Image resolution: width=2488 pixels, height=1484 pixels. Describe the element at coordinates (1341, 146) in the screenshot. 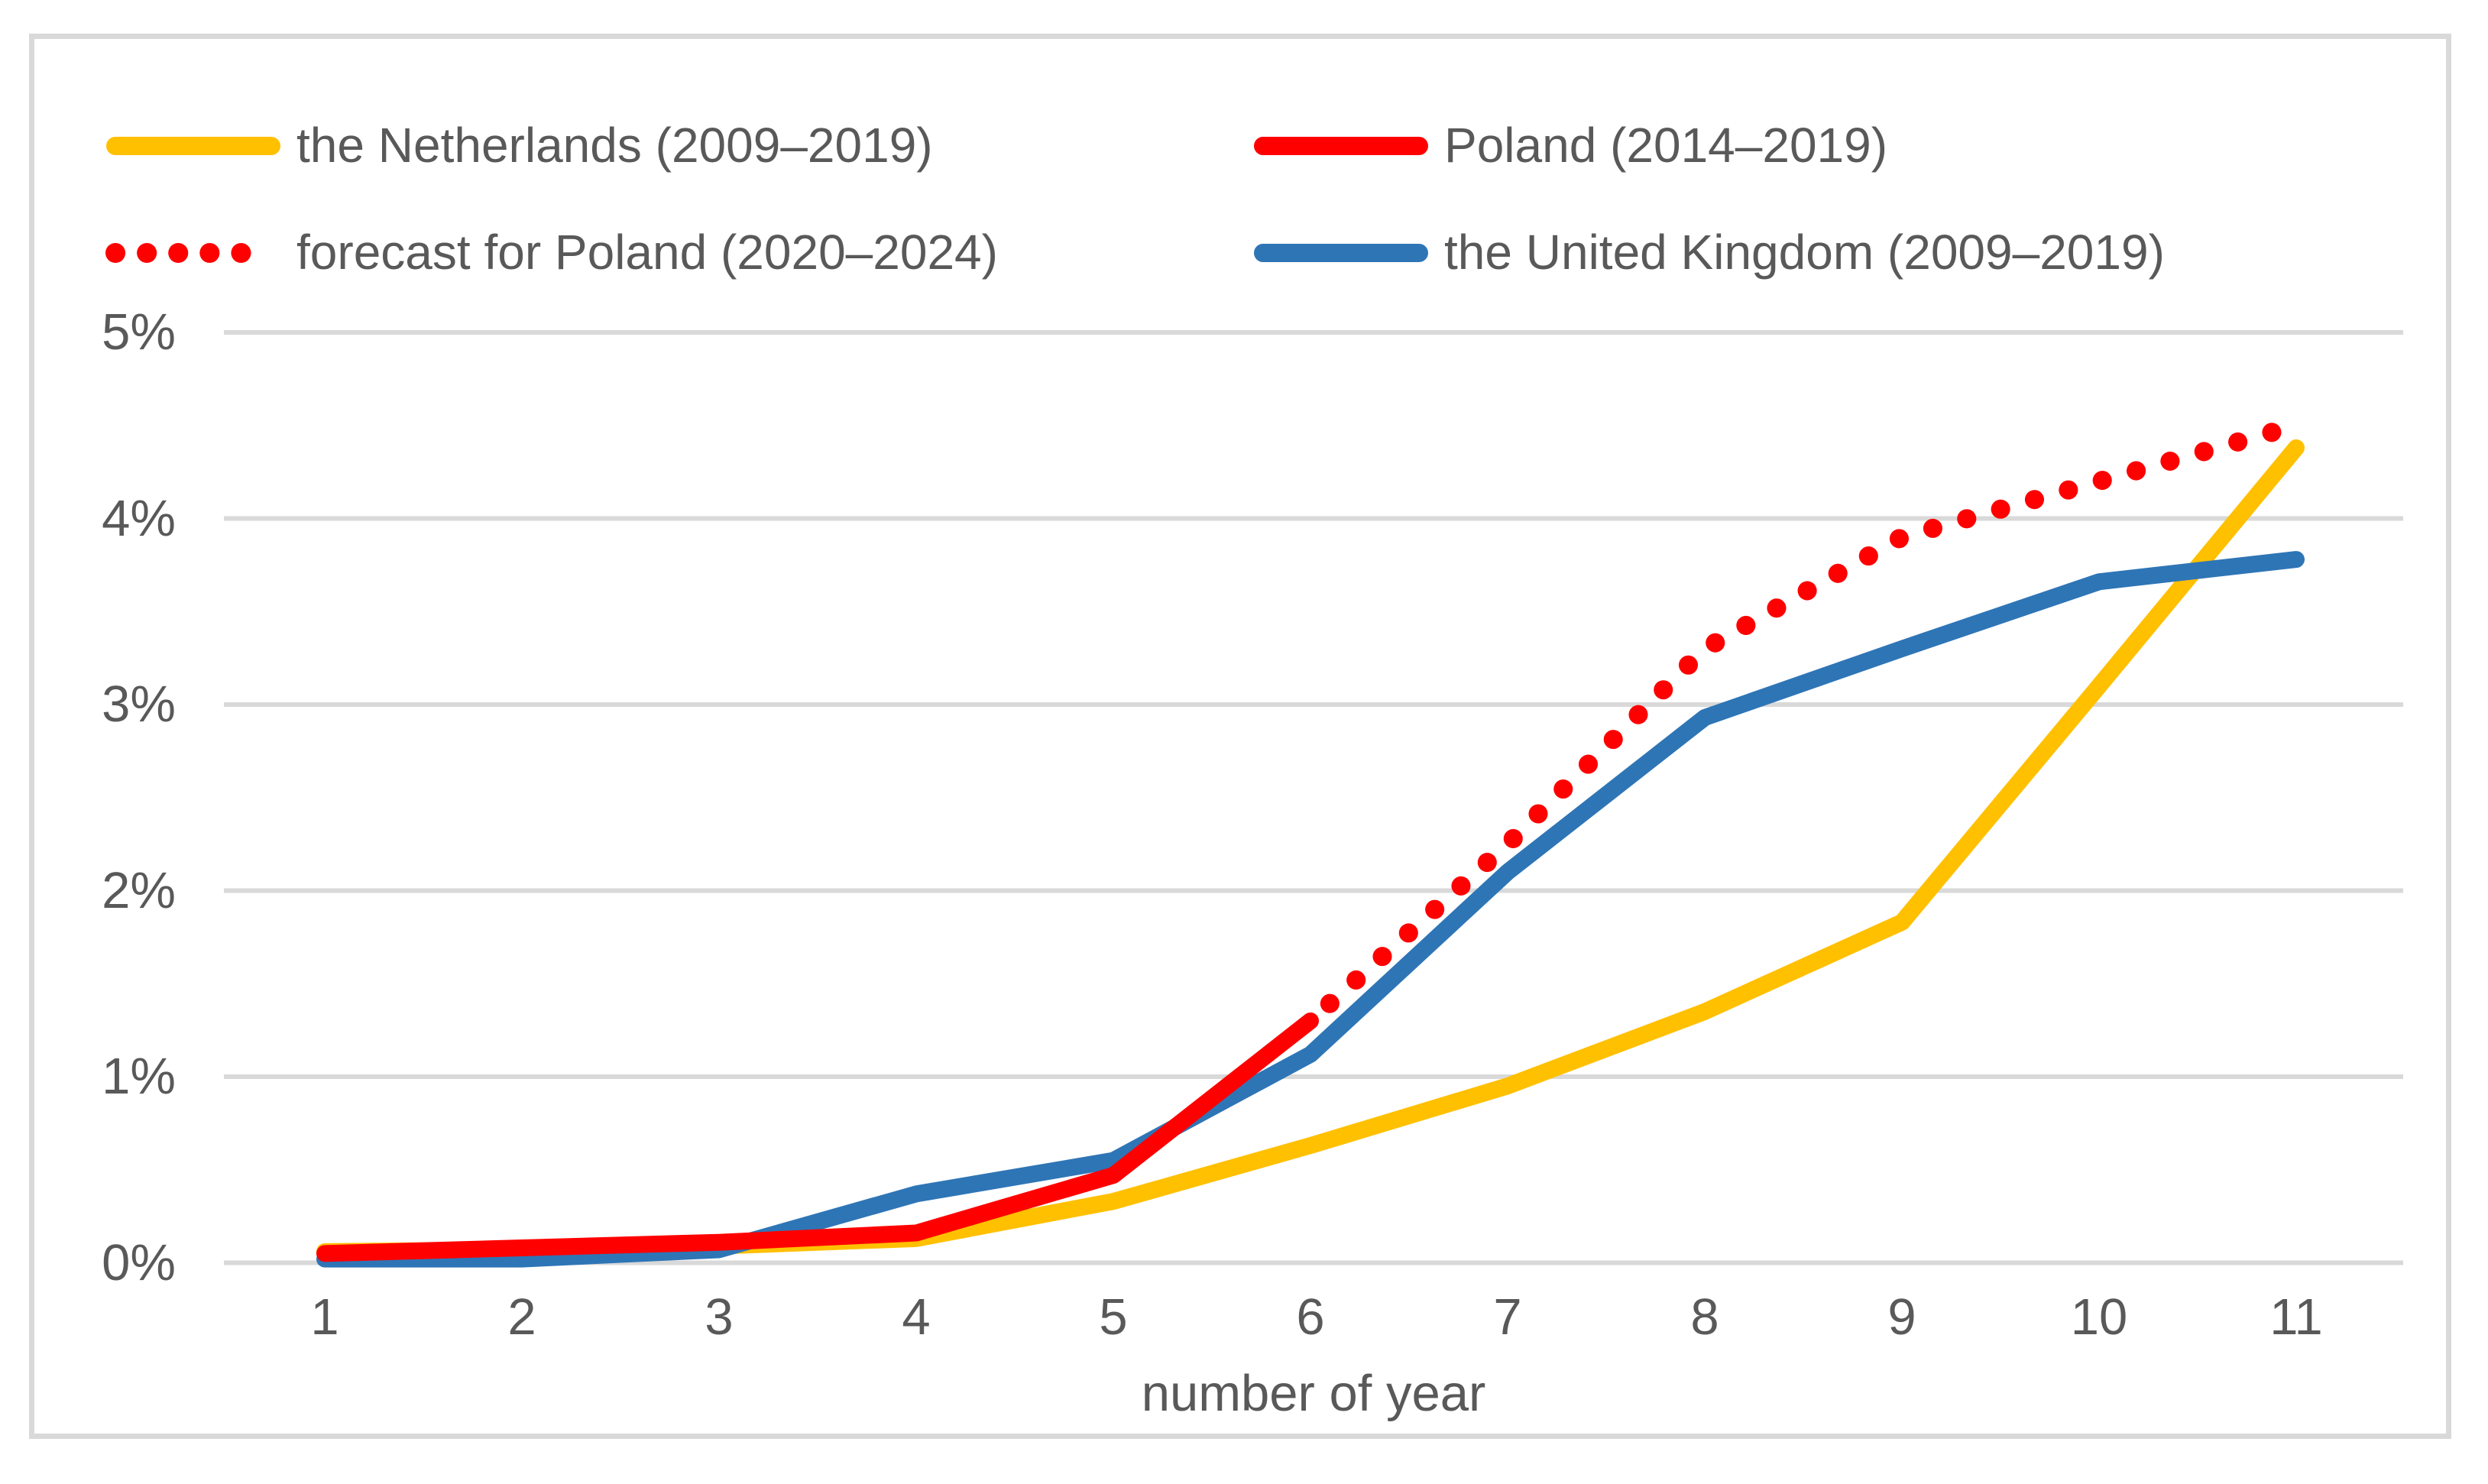

I see `legend-swatch-poland` at that location.